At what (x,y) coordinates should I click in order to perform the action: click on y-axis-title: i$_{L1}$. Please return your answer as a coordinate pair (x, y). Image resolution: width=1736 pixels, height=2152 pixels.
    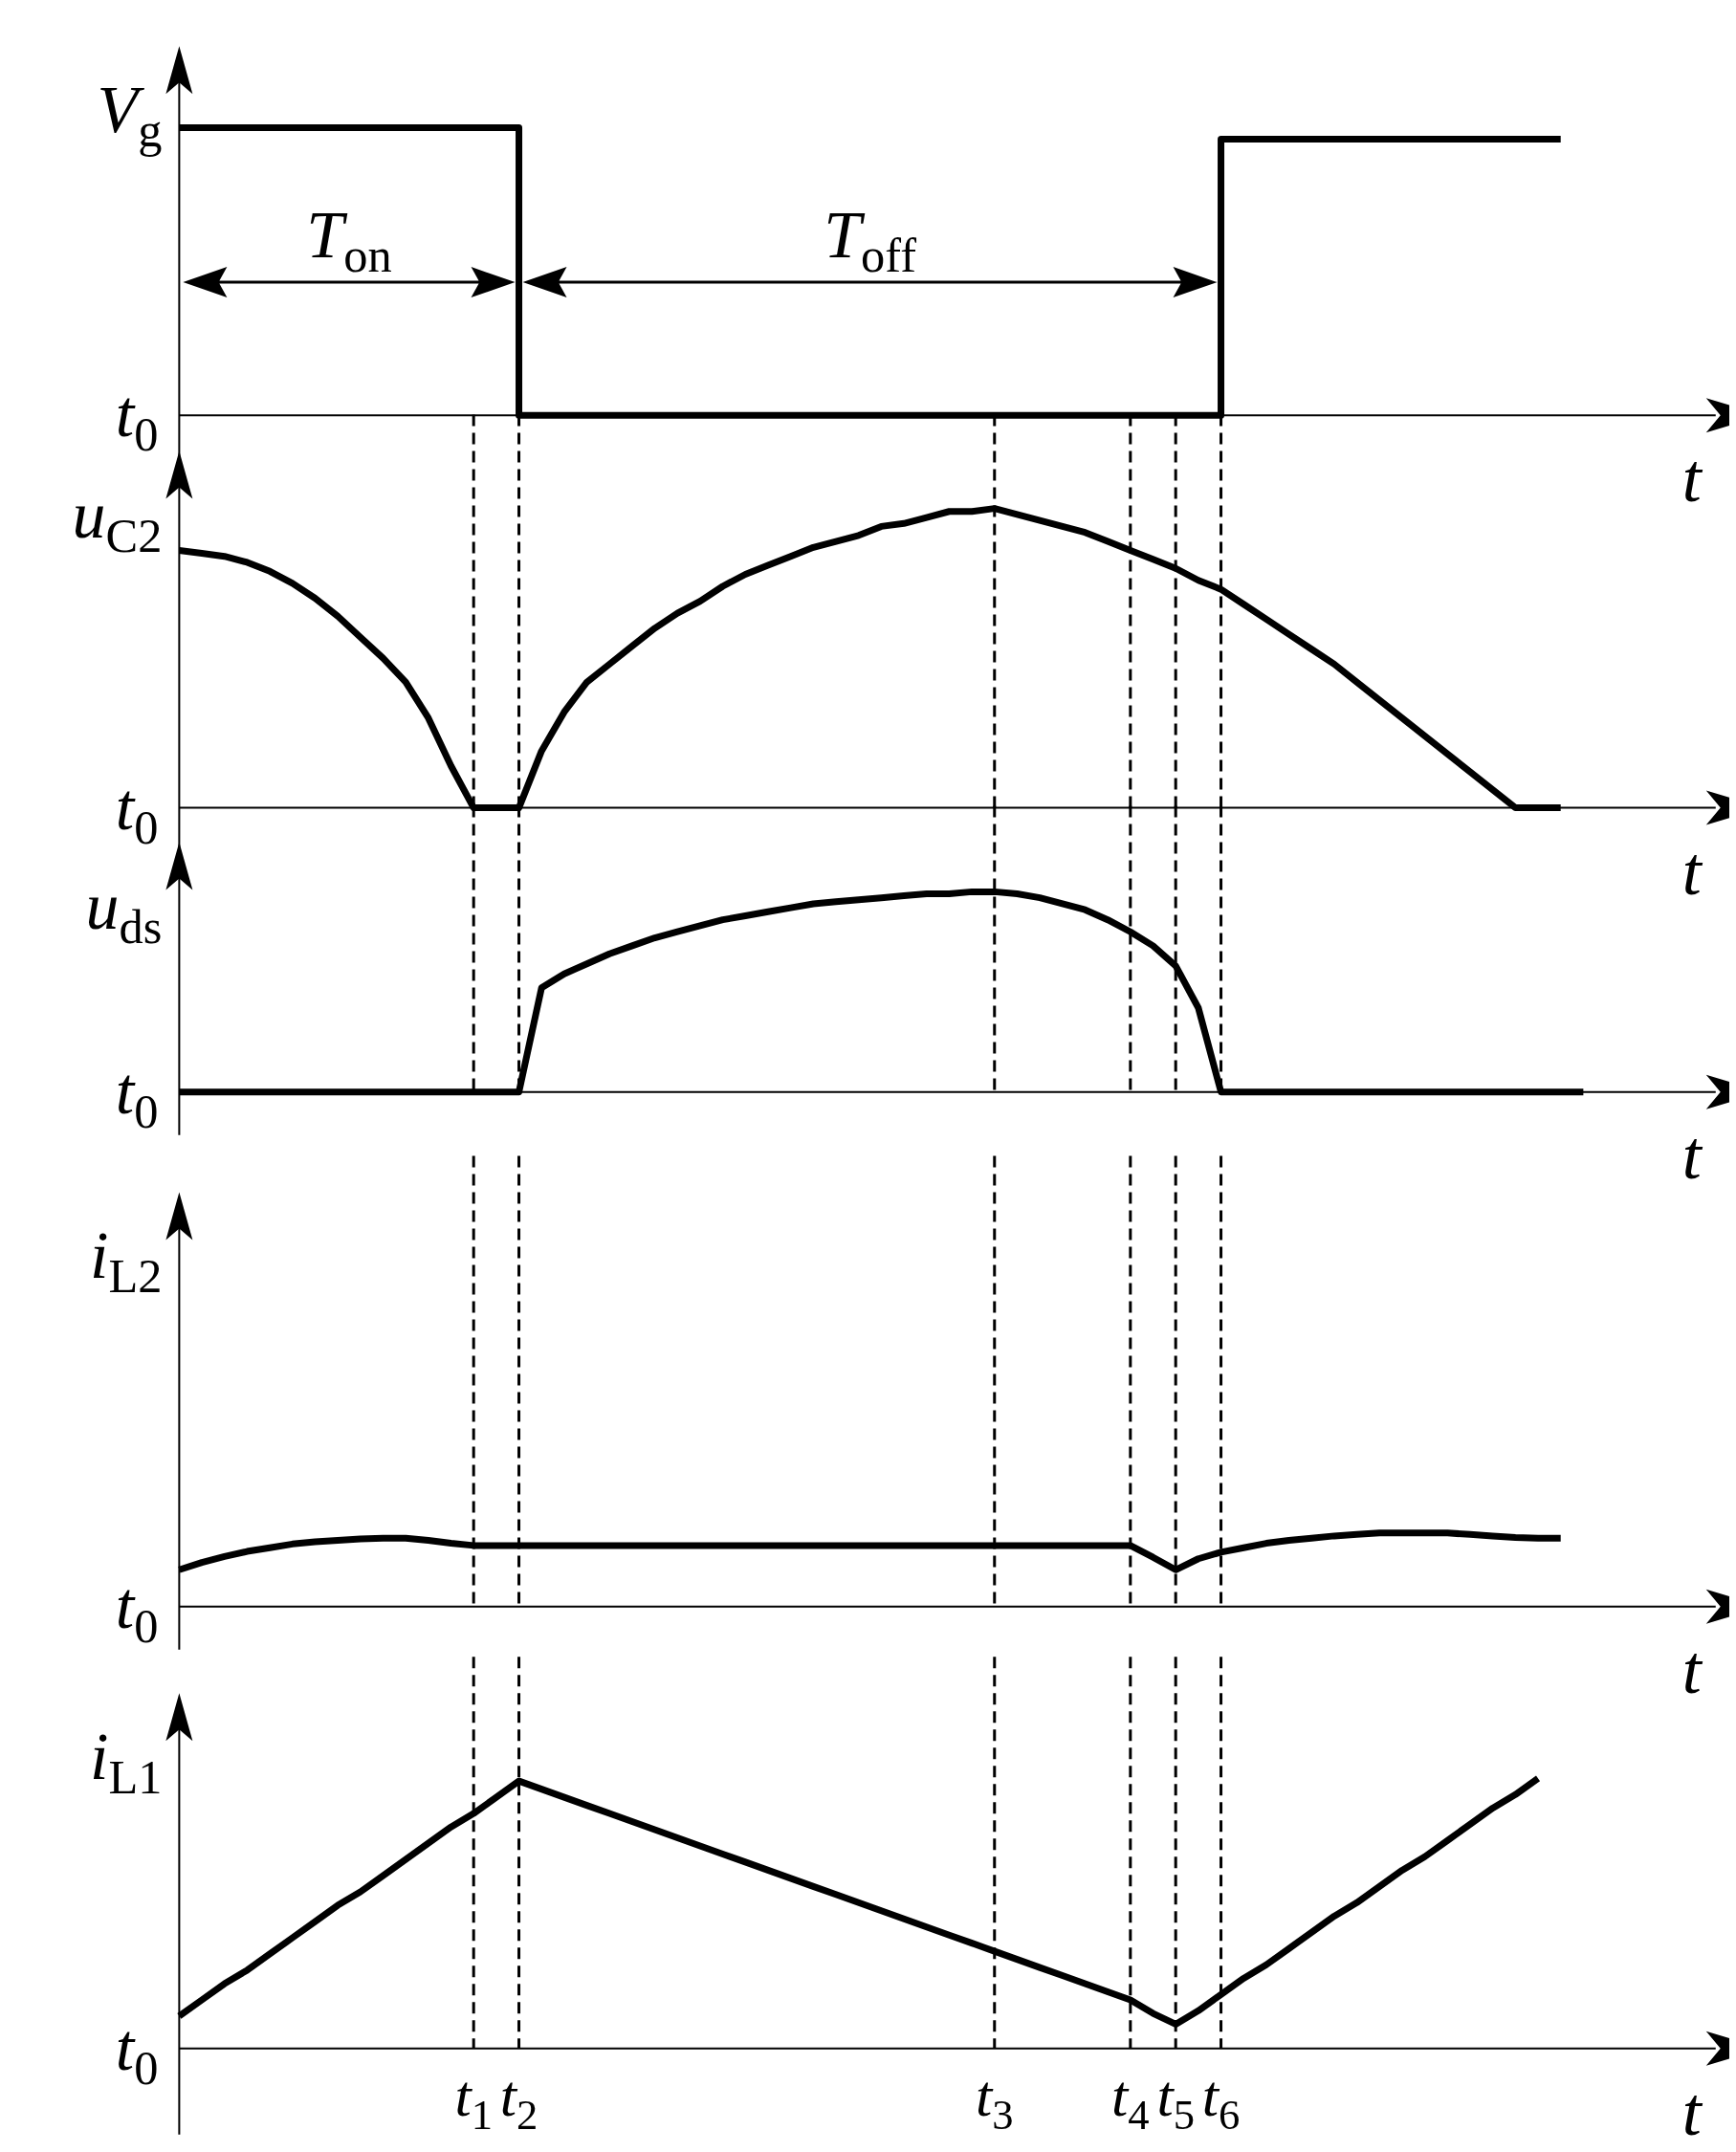
    Looking at the image, I should click on (126, 1762).